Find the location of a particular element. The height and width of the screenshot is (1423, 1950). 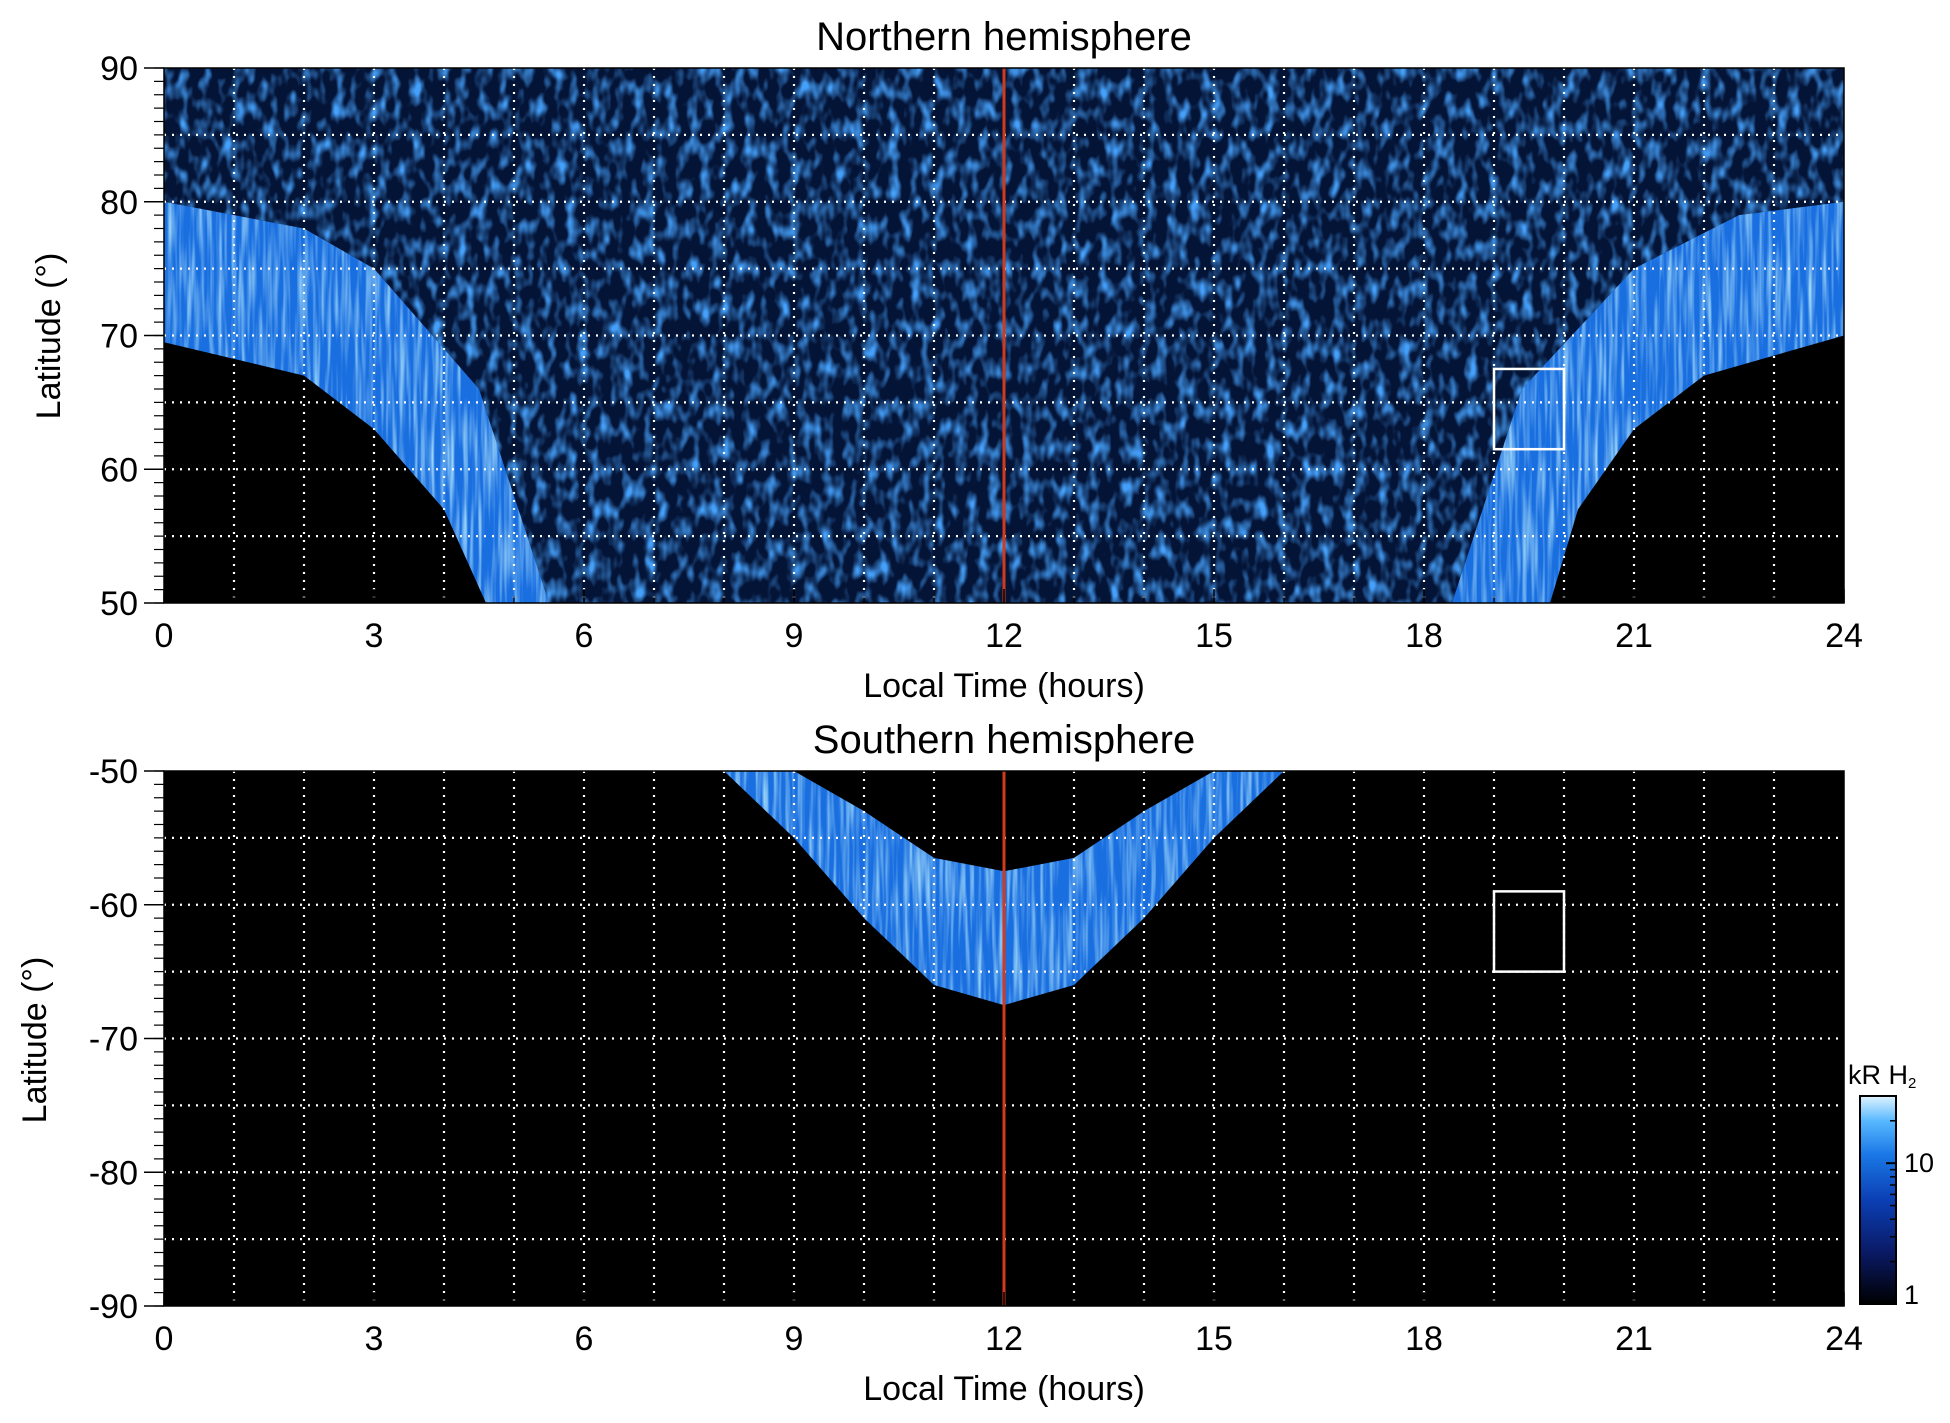

colorbar: kR H2 10 1 is located at coordinates (1891, 1185).